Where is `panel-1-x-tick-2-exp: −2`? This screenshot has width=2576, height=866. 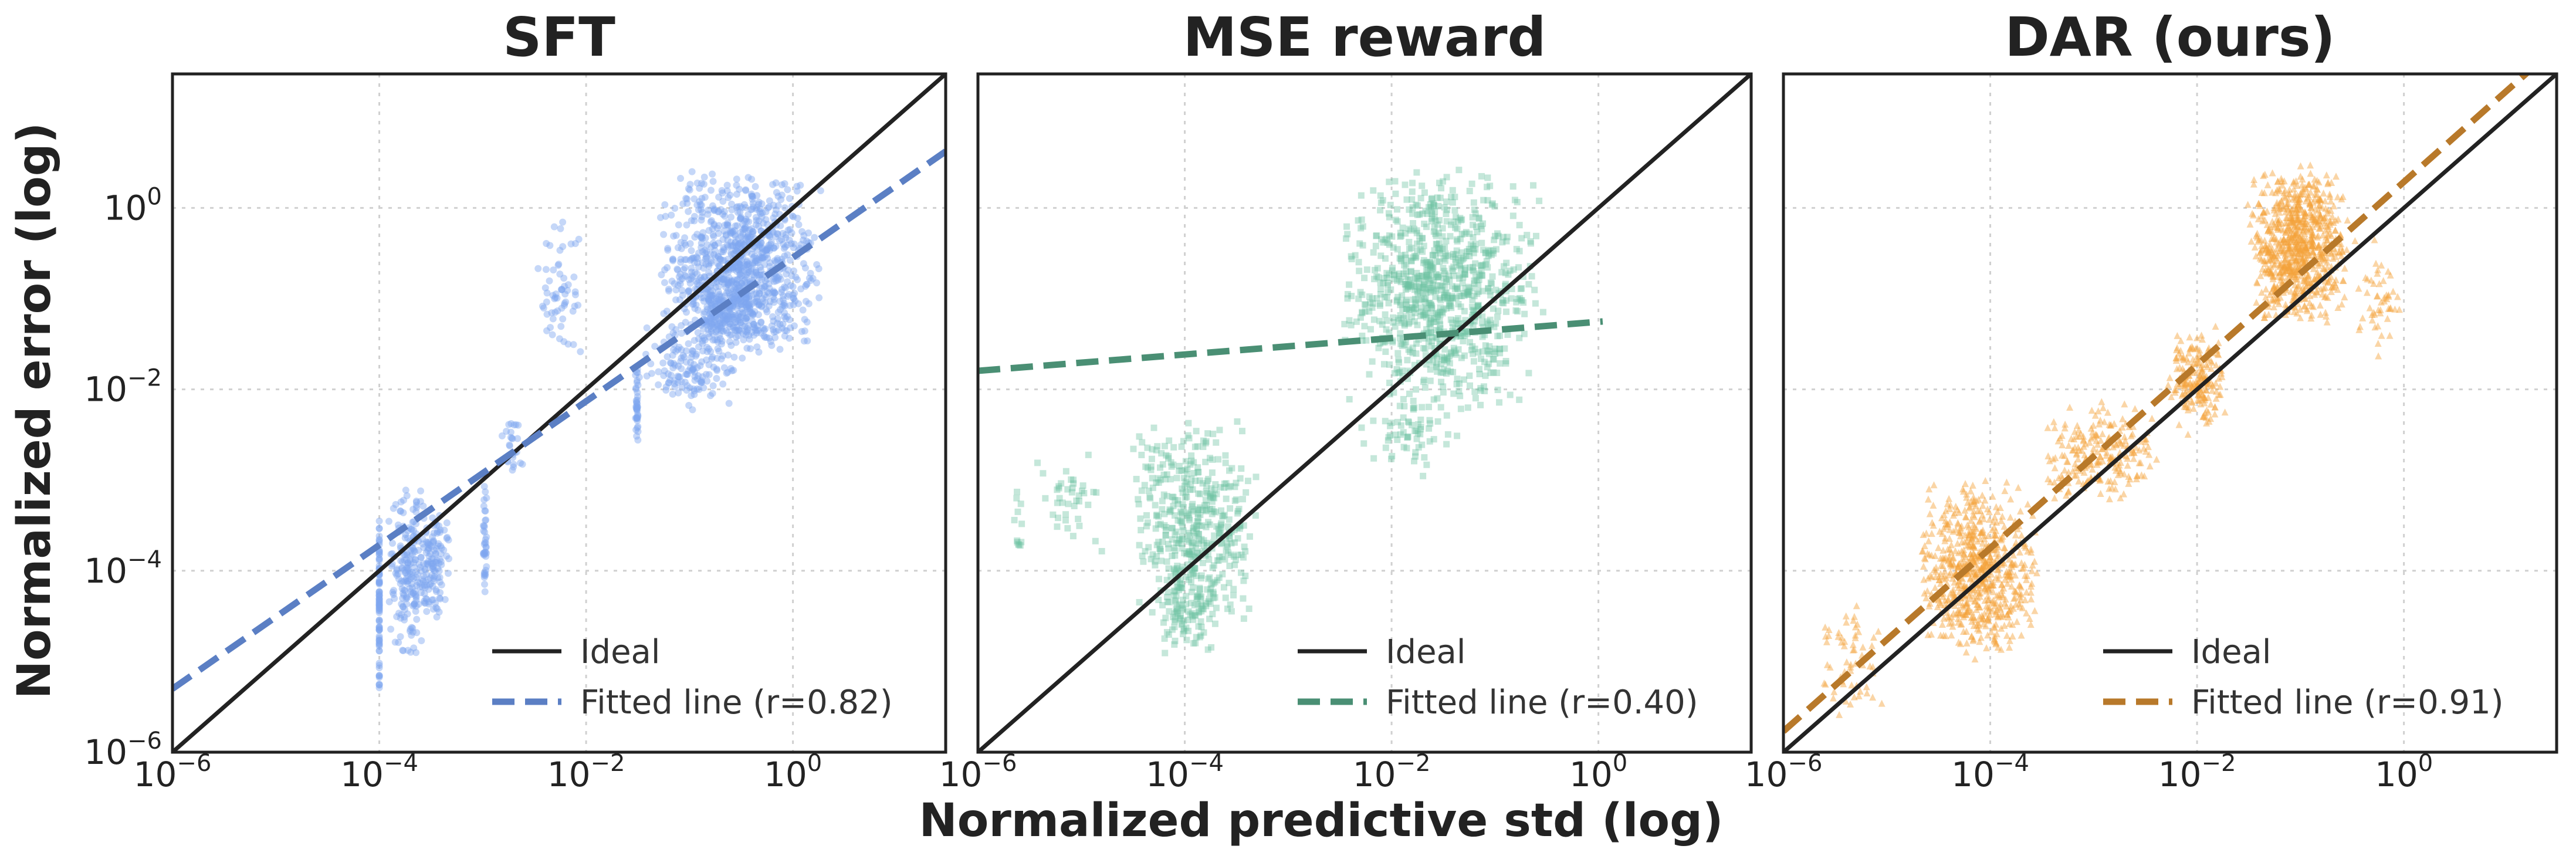 panel-1-x-tick-2-exp: −2 is located at coordinates (608, 764).